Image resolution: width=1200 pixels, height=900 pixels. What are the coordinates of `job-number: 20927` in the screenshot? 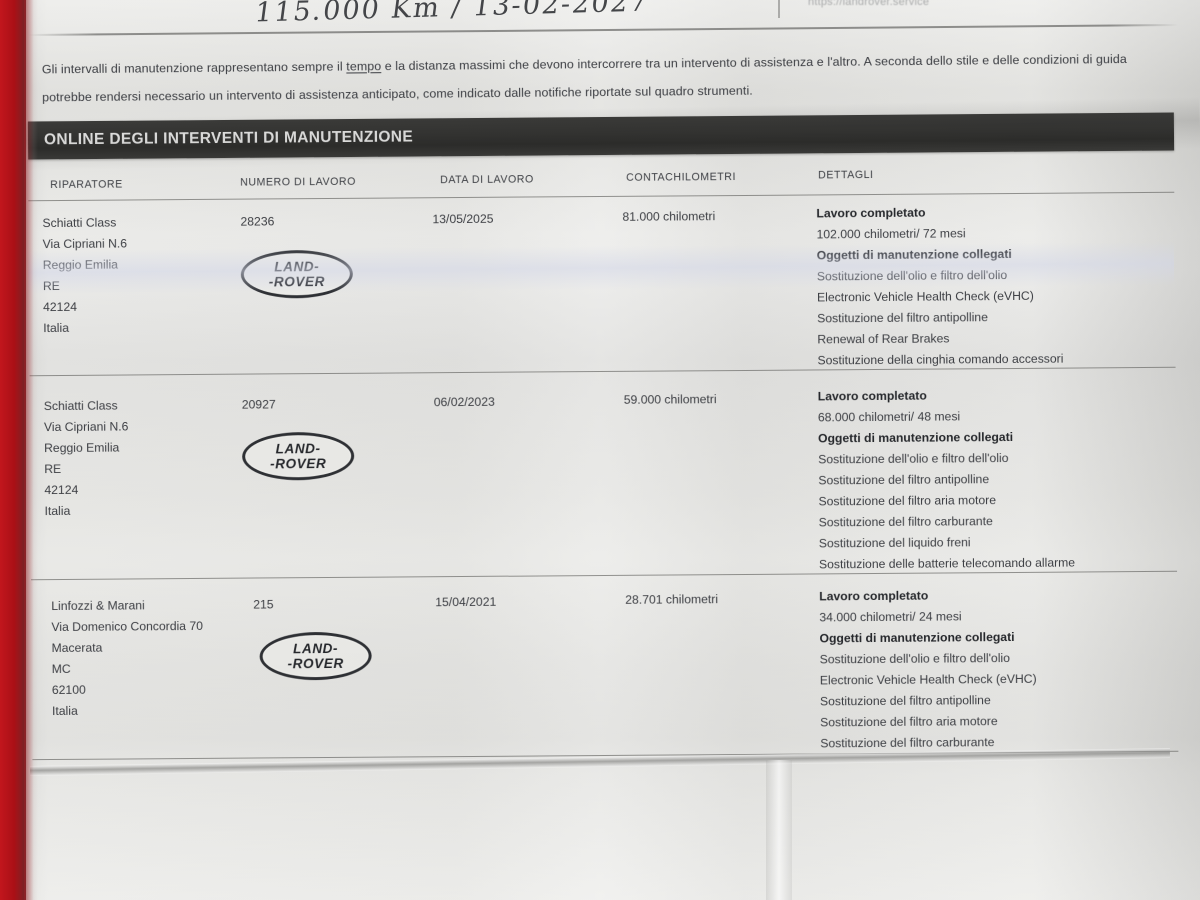 It's located at (258, 404).